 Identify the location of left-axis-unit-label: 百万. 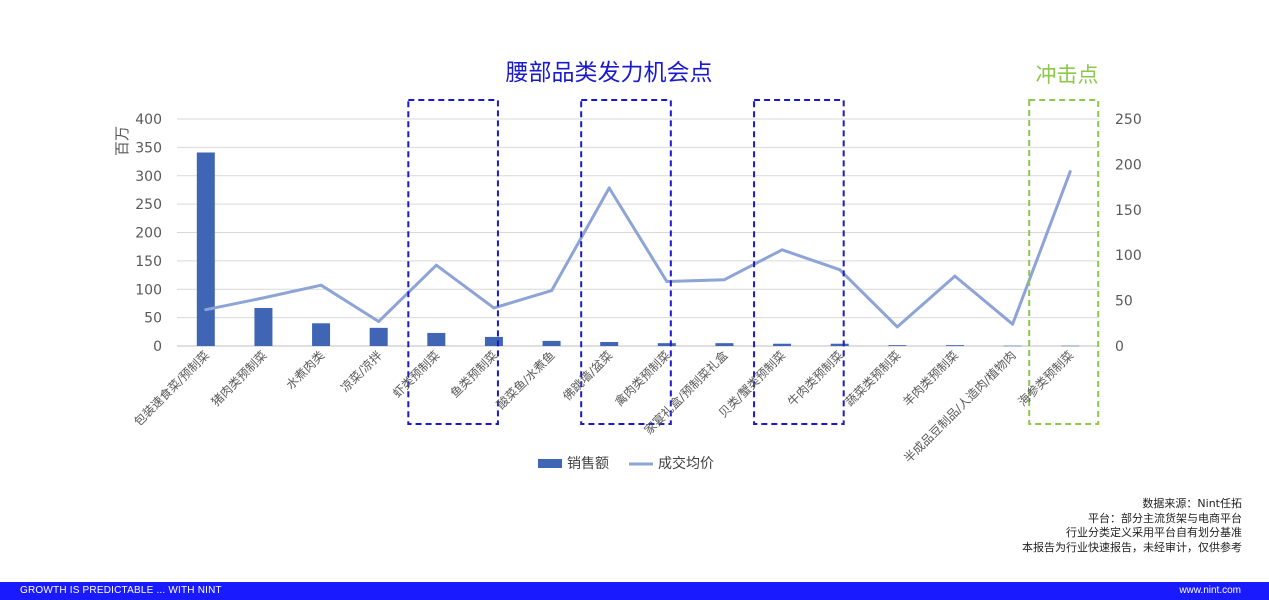
(122, 141).